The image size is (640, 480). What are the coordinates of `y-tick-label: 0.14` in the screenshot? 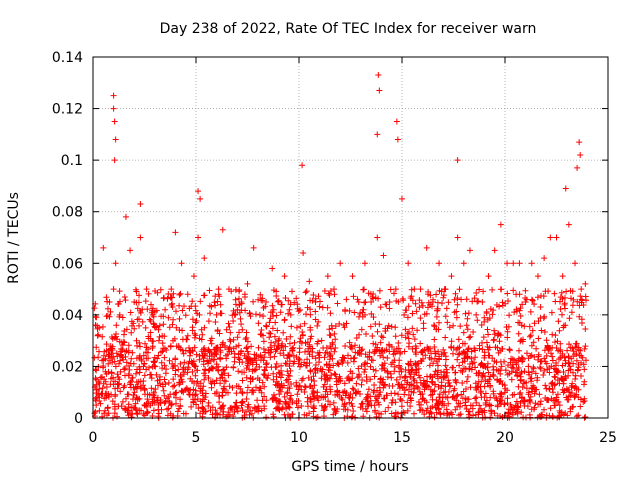 It's located at (67, 58).